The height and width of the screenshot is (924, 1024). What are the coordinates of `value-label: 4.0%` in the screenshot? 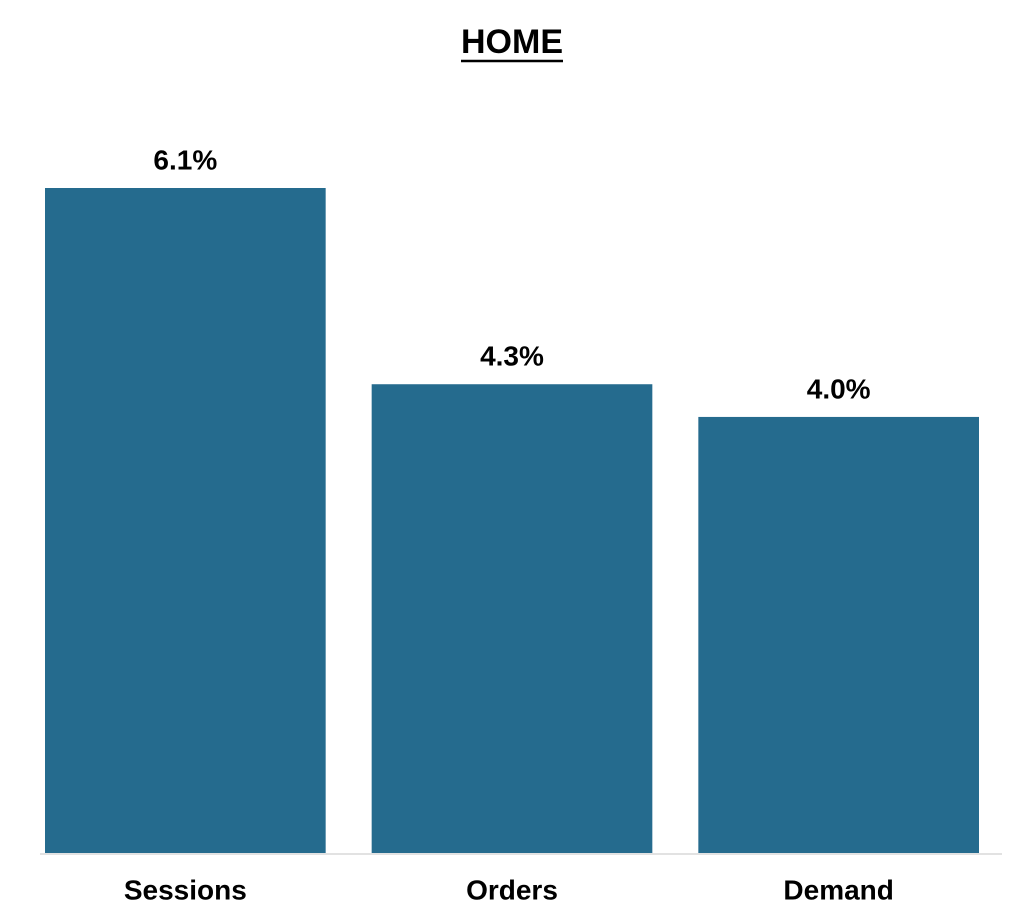 It's located at (839, 388).